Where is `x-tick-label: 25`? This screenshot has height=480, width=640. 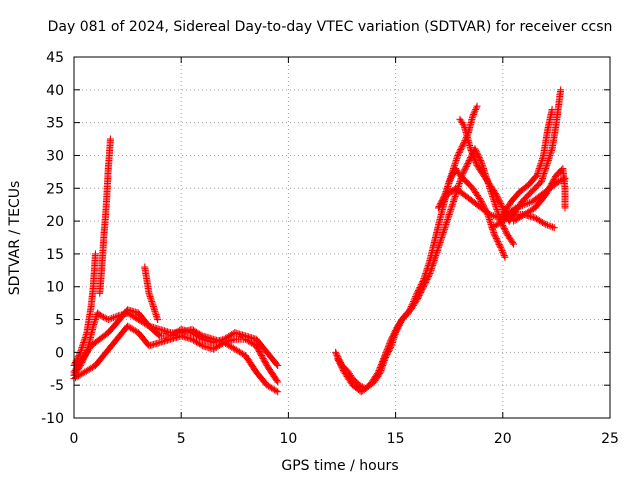
x-tick-label: 25 is located at coordinates (610, 439).